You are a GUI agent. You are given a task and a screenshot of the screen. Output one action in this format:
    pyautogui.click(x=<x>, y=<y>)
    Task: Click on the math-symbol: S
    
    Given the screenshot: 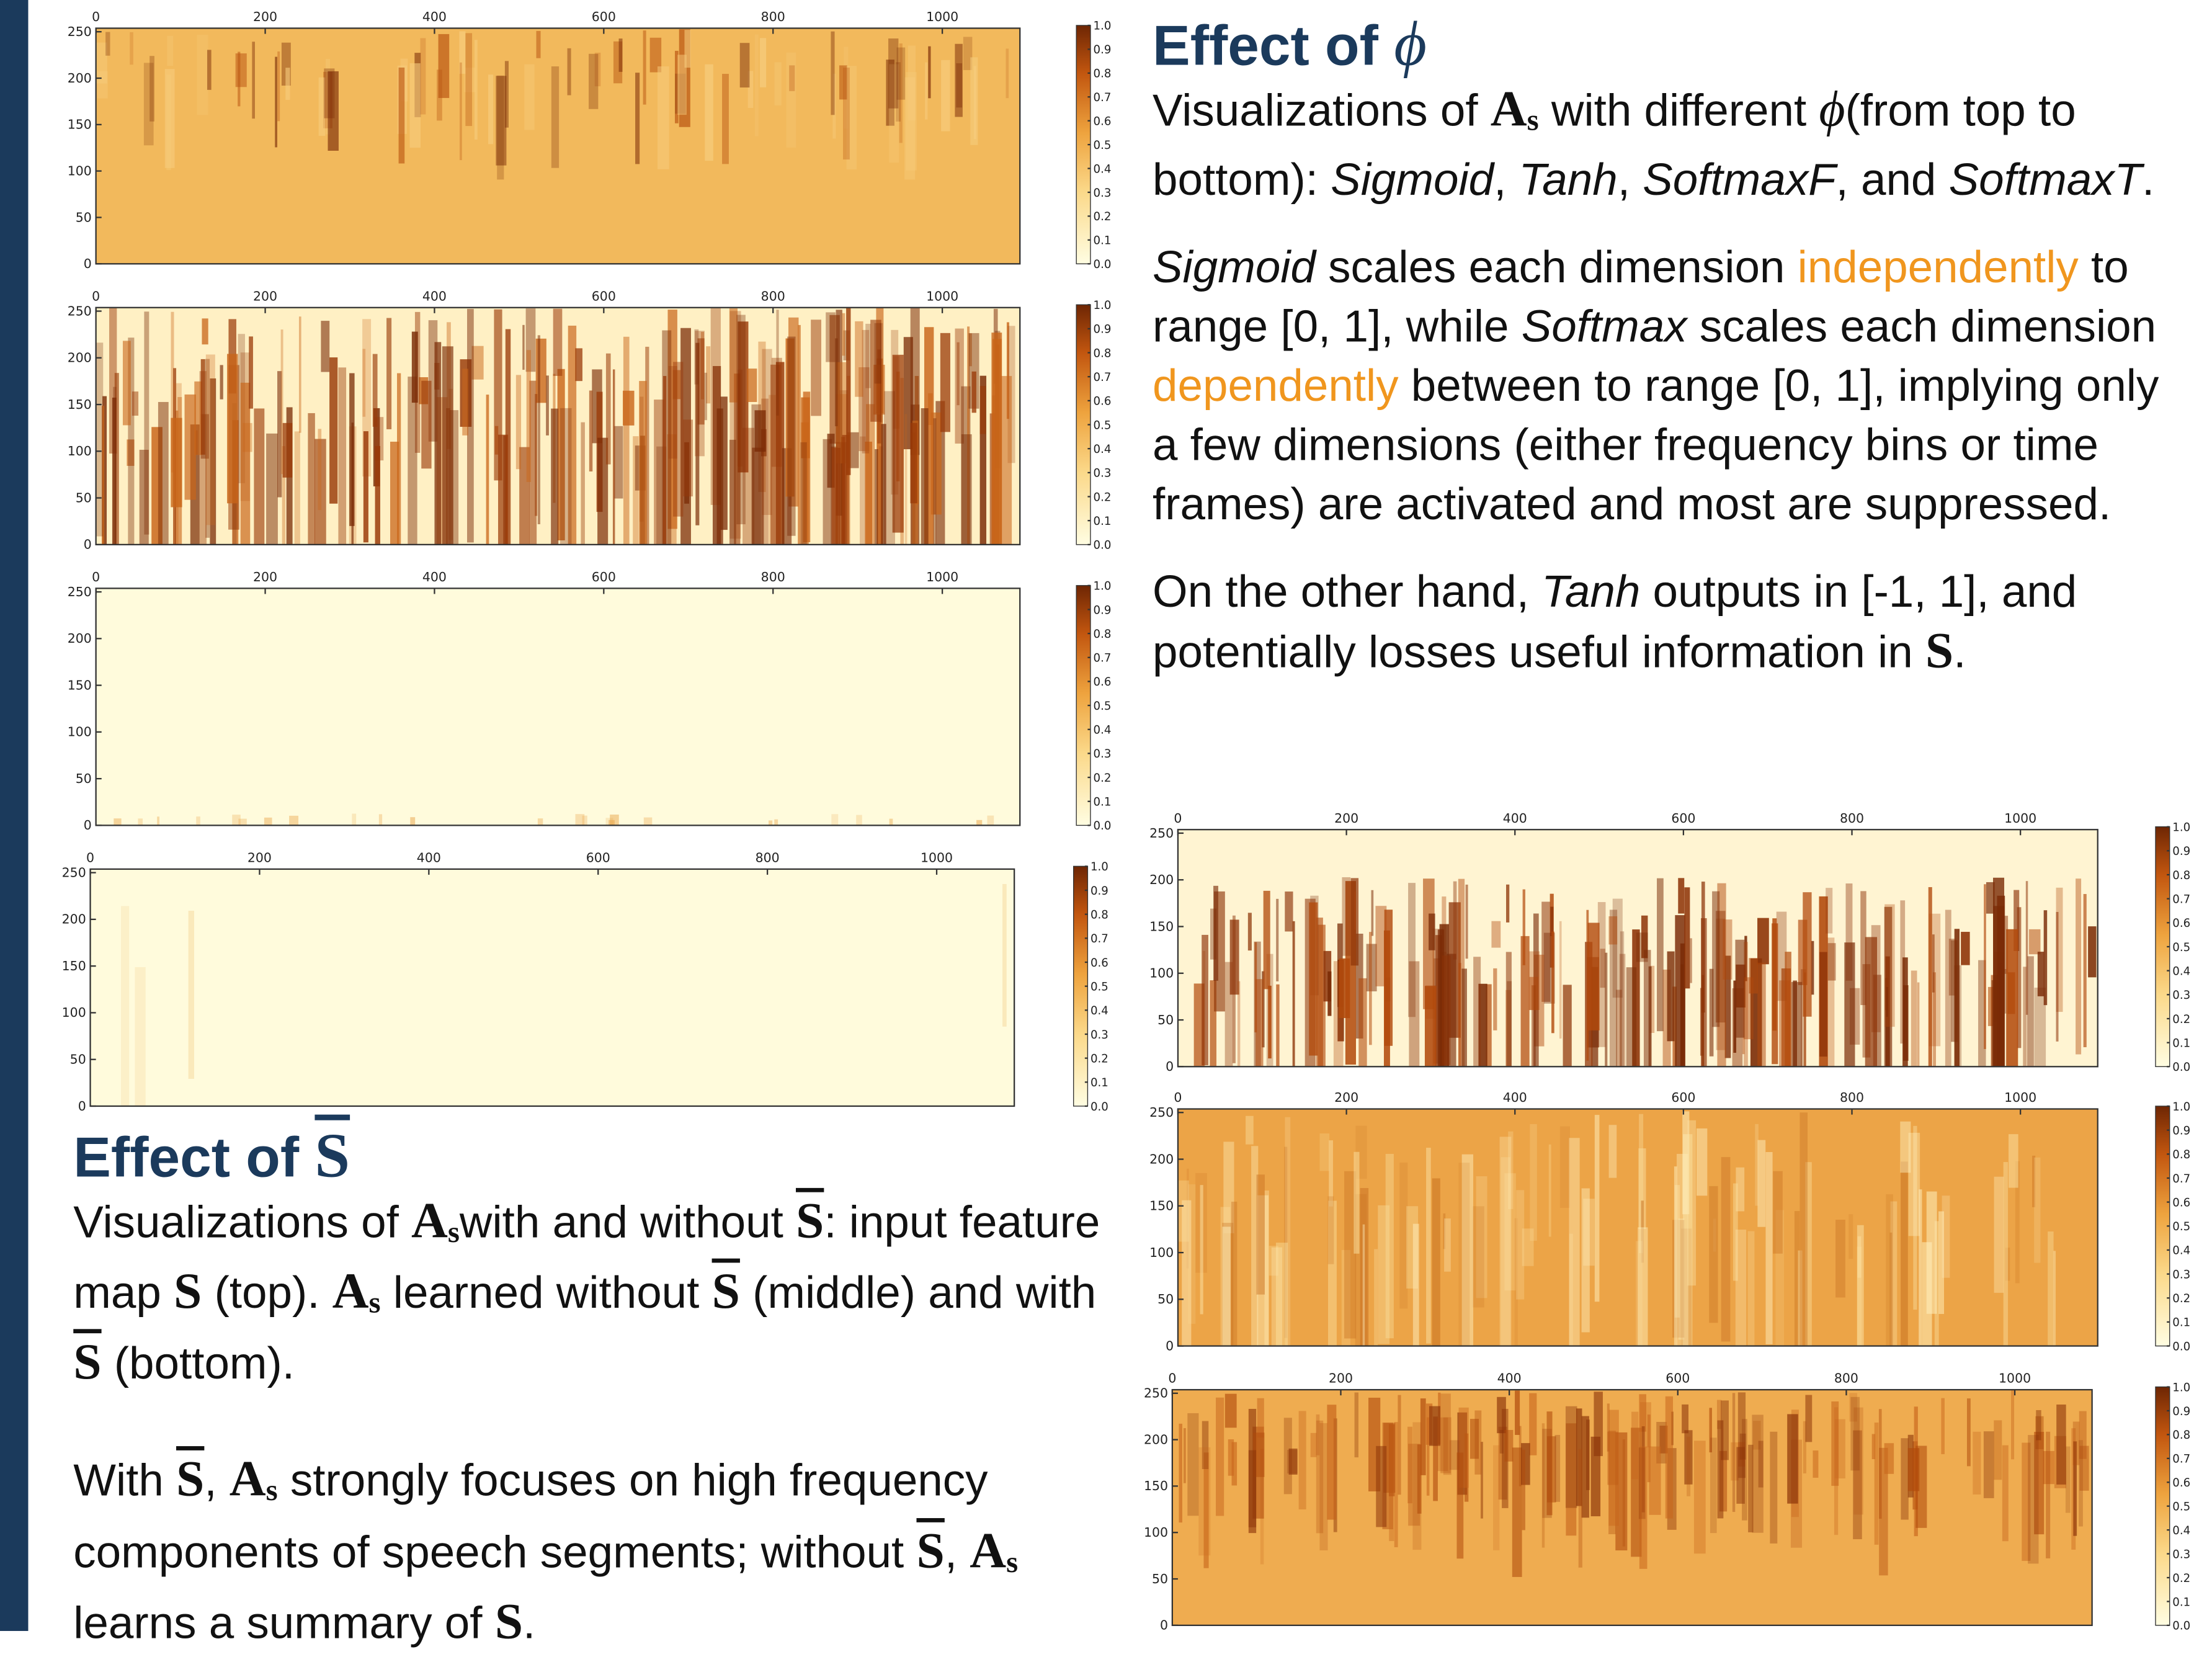 What is the action you would take?
    pyautogui.click(x=810, y=1220)
    